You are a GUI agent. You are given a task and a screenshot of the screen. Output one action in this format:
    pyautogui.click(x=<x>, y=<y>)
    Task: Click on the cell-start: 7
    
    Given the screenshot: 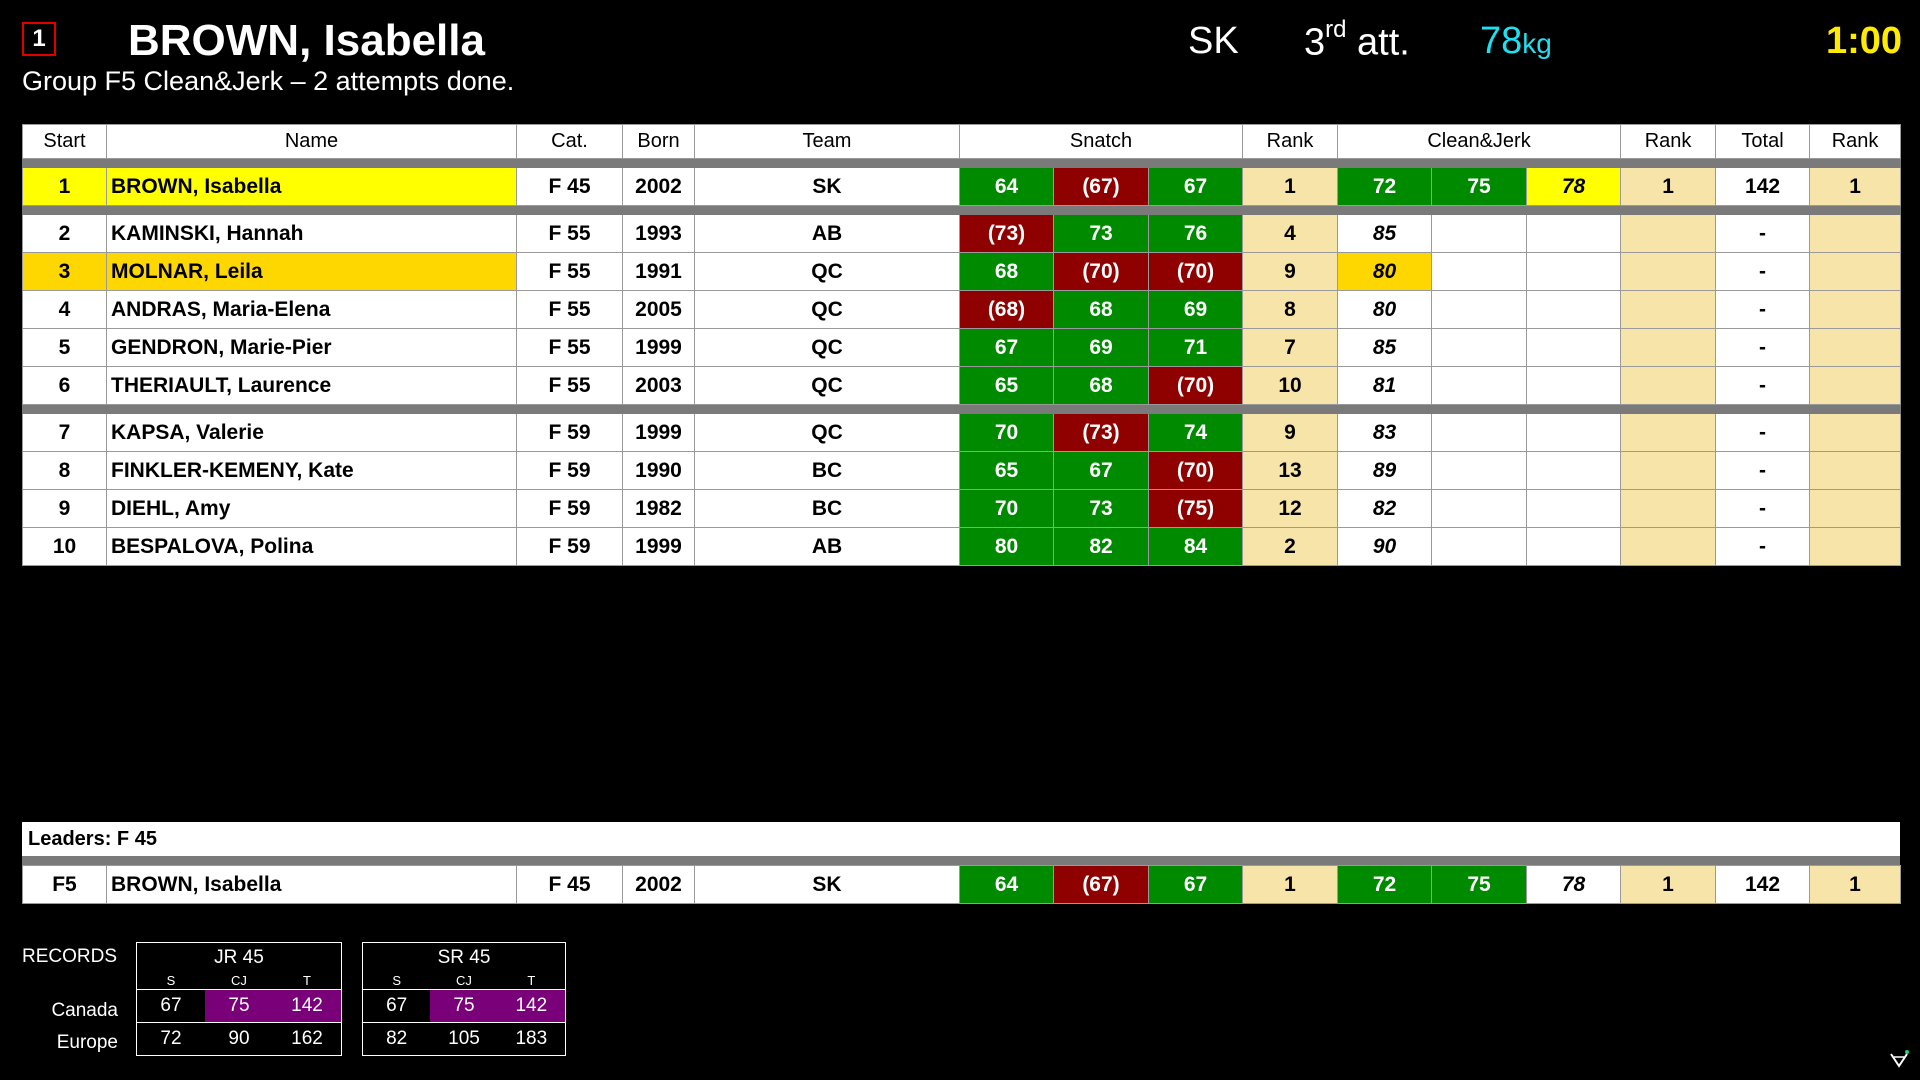 What is the action you would take?
    pyautogui.click(x=64, y=432)
    